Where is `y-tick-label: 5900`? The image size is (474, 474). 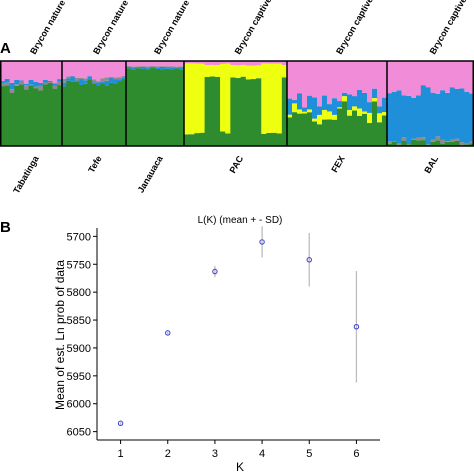 y-tick-label: 5900 is located at coordinates (79, 349).